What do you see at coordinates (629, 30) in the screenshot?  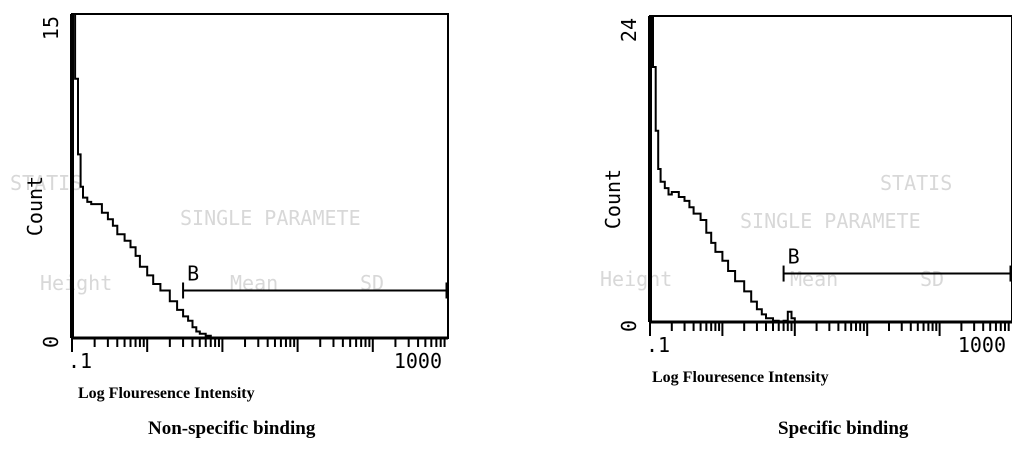 I see `y-max-label: 24` at bounding box center [629, 30].